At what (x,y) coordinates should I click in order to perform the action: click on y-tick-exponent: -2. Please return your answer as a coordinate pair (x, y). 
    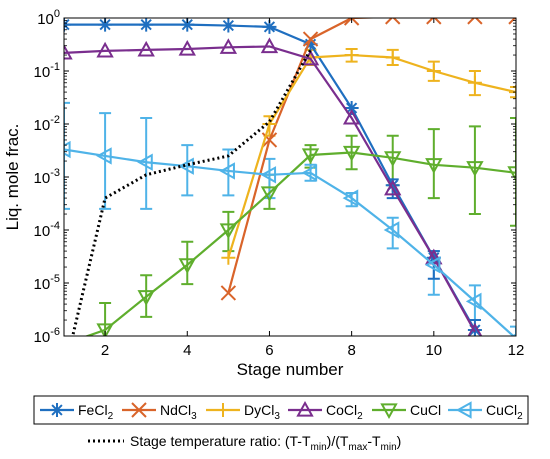
    Looking at the image, I should click on (55, 120).